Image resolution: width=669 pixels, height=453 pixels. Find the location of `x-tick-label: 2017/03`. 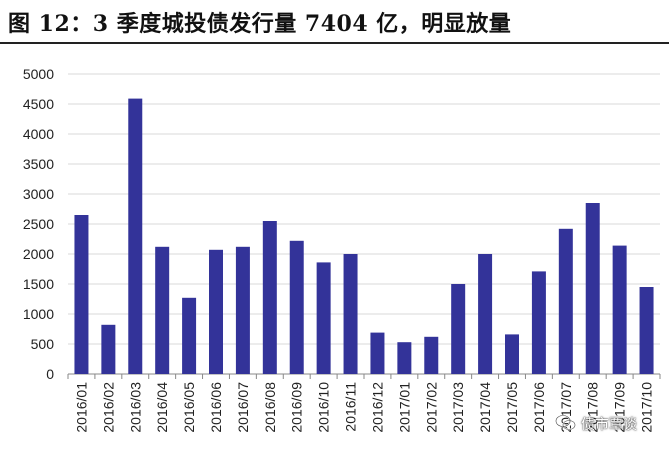

x-tick-label: 2017/03 is located at coordinates (458, 407).